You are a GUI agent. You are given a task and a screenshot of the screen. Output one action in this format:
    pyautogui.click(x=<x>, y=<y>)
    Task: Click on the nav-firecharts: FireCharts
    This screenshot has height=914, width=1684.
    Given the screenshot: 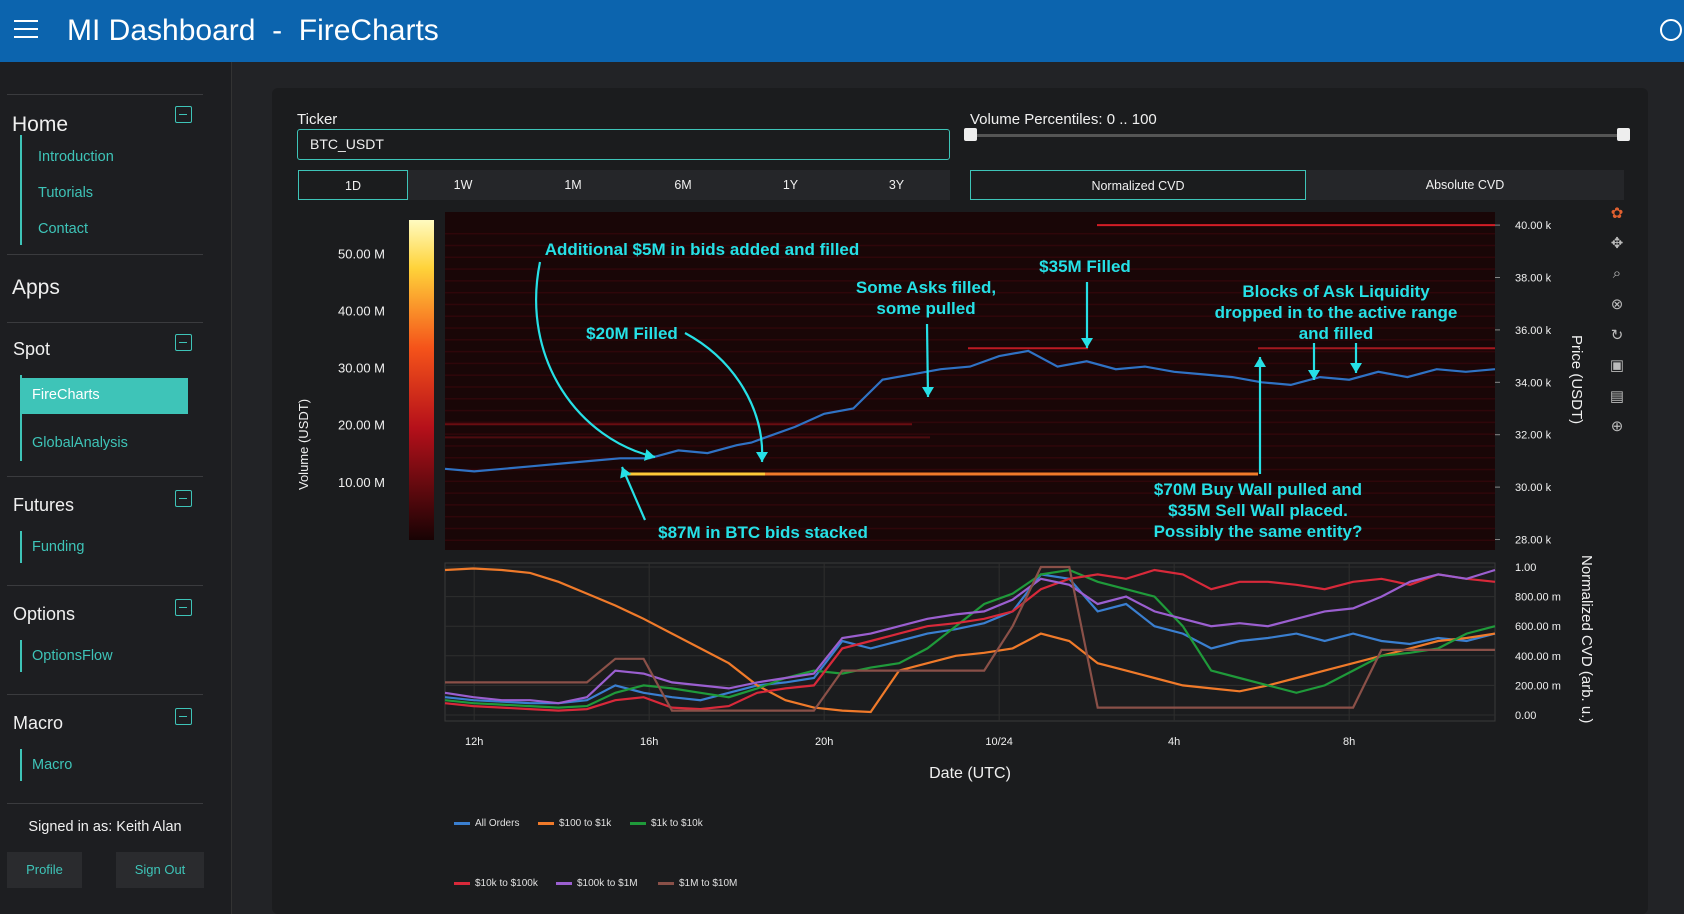 What is the action you would take?
    pyautogui.click(x=105, y=396)
    